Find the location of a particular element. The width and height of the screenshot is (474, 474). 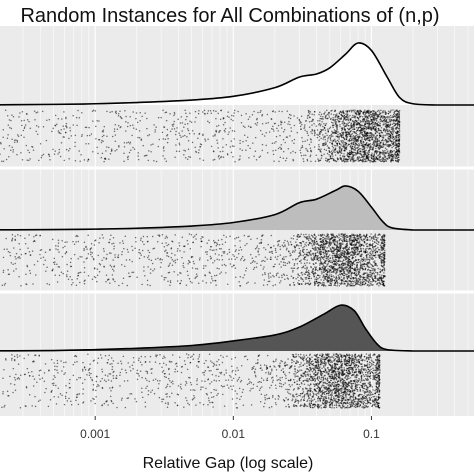

density-outline is located at coordinates (237, 74).